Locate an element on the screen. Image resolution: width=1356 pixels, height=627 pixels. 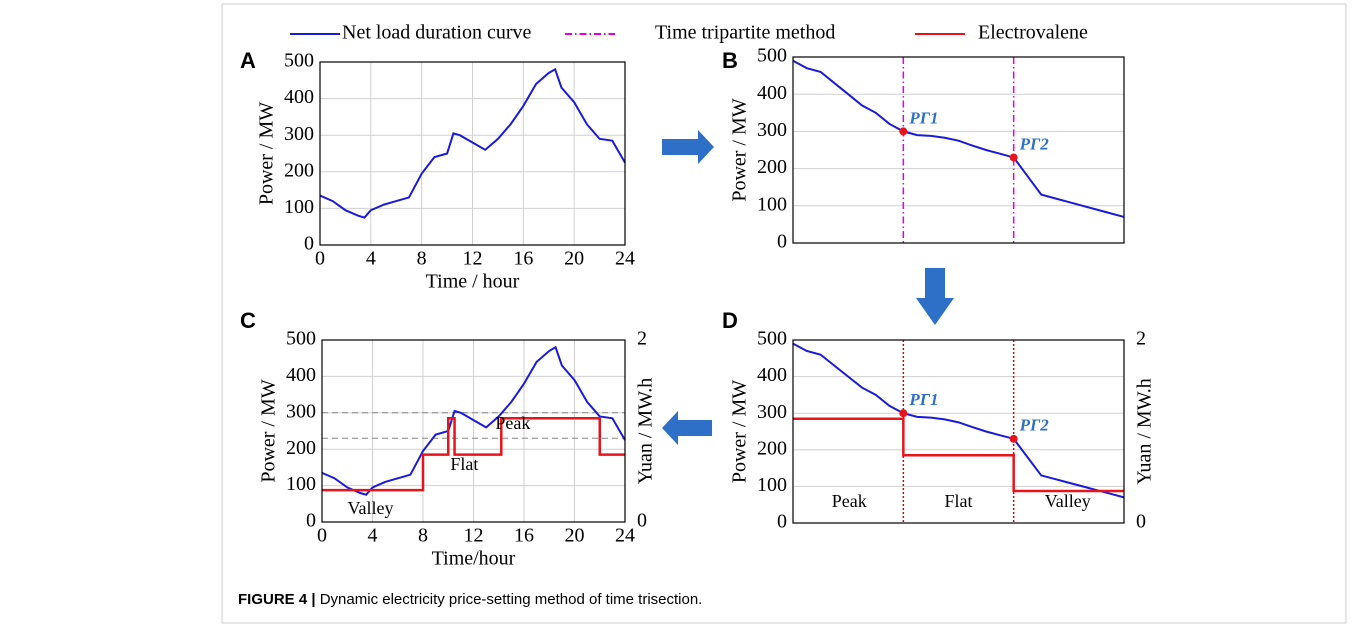
x-axis-label: Time/hour is located at coordinates (474, 559).